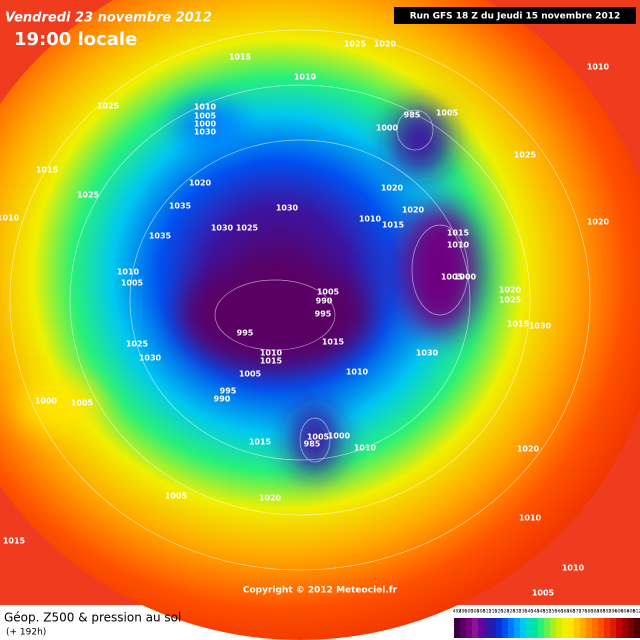  I want to click on scale-label: 496, so click(463, 612).